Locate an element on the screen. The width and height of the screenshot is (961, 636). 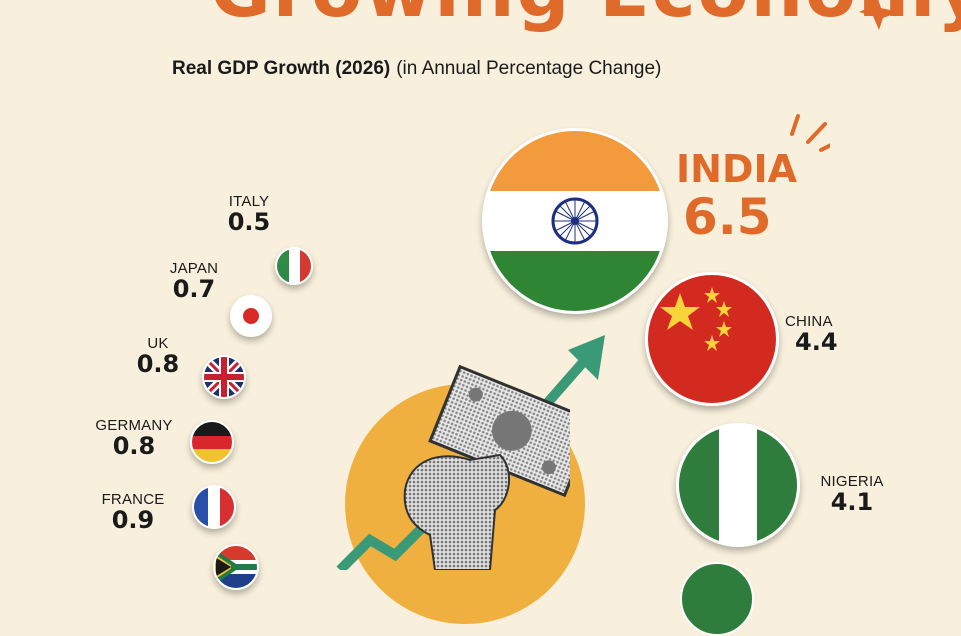
page-title-partial: Growing Economy is located at coordinates (585, 17).